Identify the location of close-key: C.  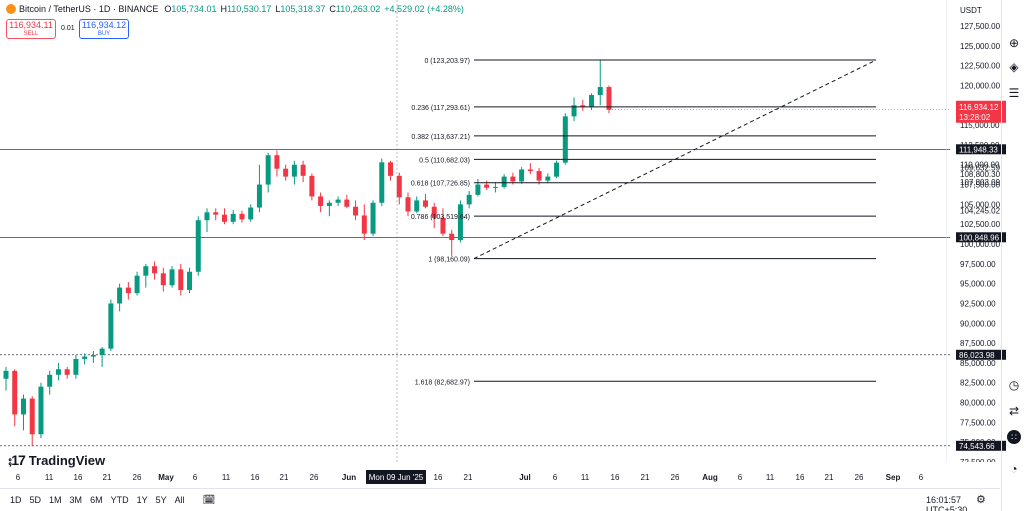
(332, 9).